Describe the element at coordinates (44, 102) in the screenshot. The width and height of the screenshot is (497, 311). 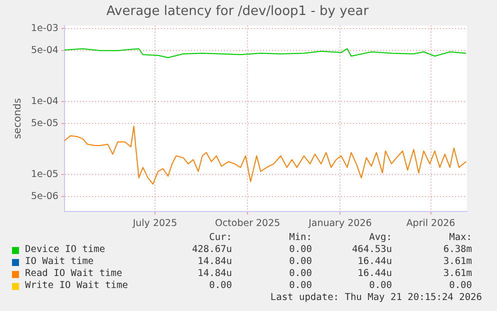
I see `y-tick-label: 1e-04` at that location.